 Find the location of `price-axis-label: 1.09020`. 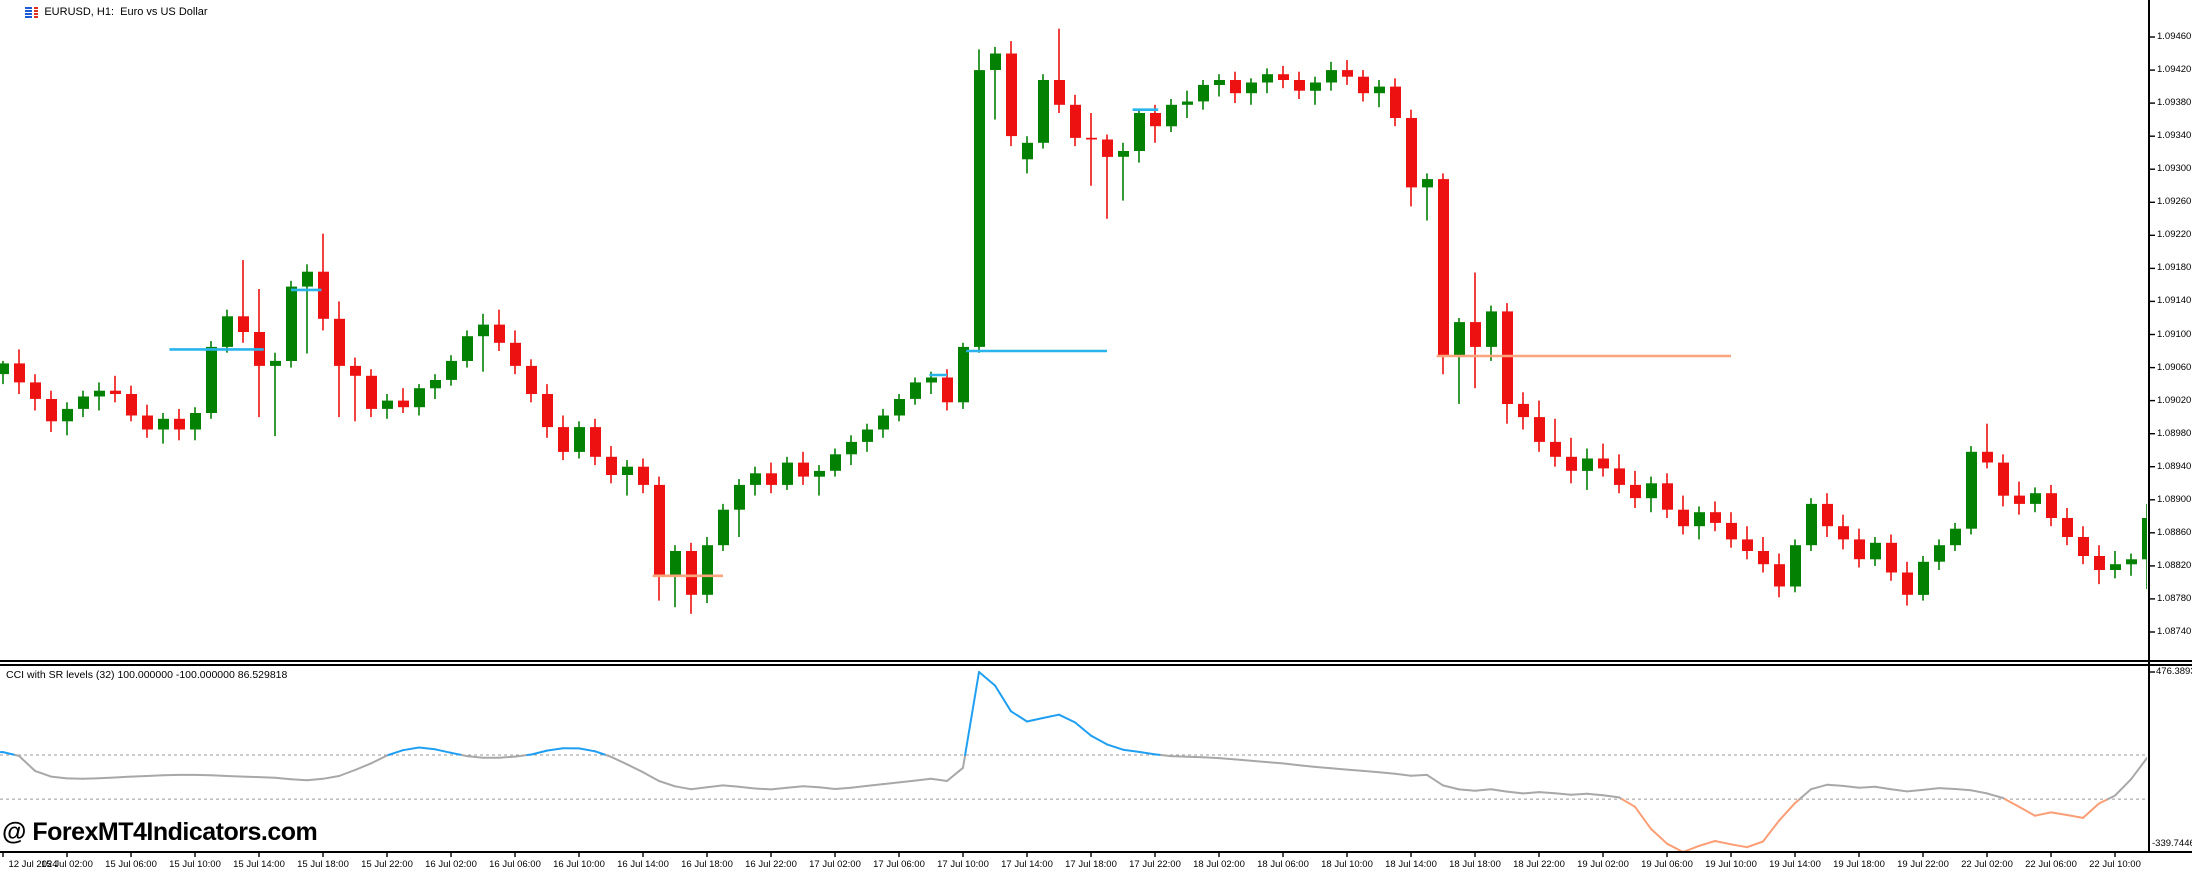

price-axis-label: 1.09020 is located at coordinates (2174, 400).